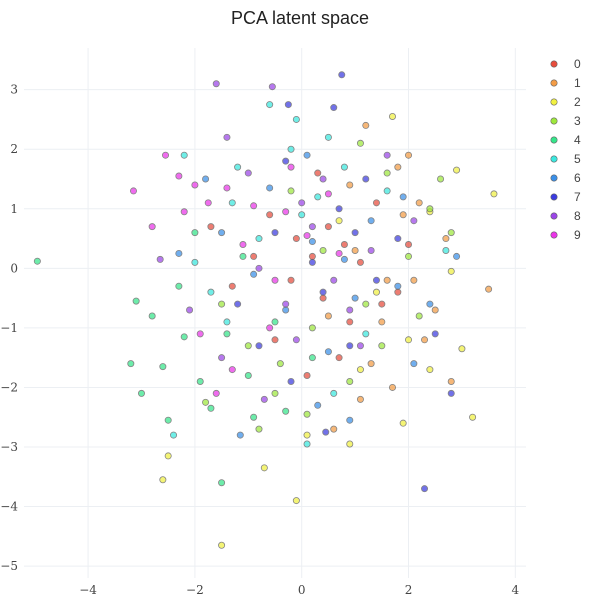  I want to click on y-tick-label: 3, so click(14, 90).